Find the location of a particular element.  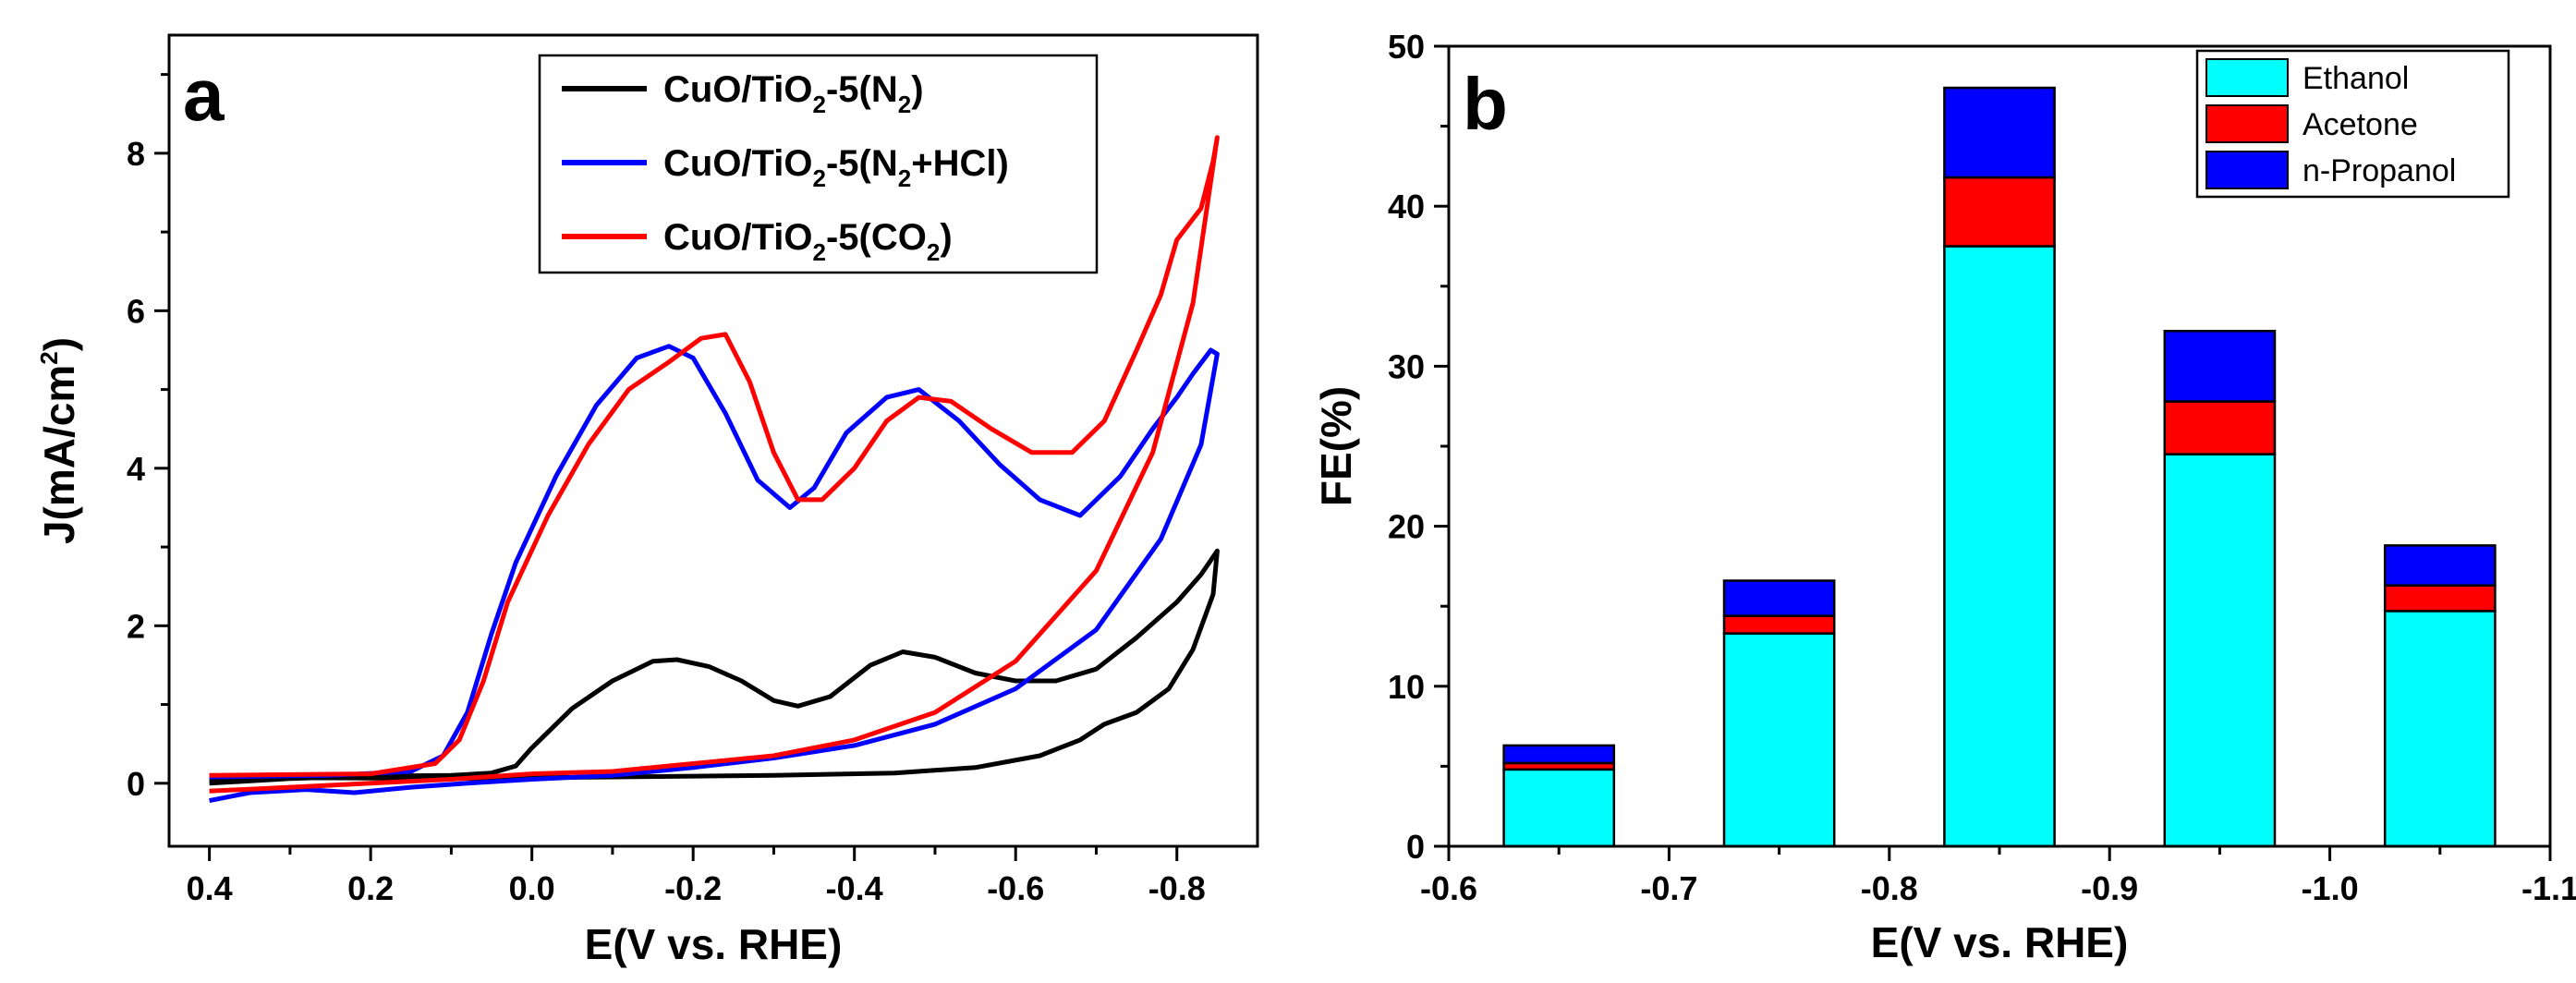

panel-b-x-ticks: -0.6 -0.7 -0.8 -0.9 -1.0 -1.1 is located at coordinates (1998, 876).